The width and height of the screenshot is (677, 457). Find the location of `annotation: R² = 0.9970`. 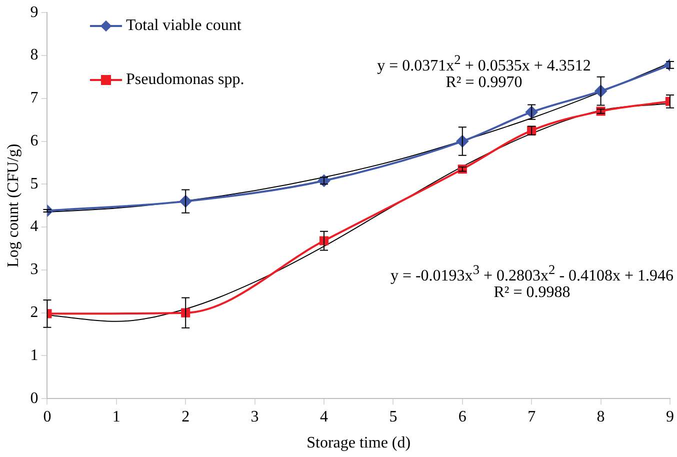

annotation: R² = 0.9970 is located at coordinates (484, 83).